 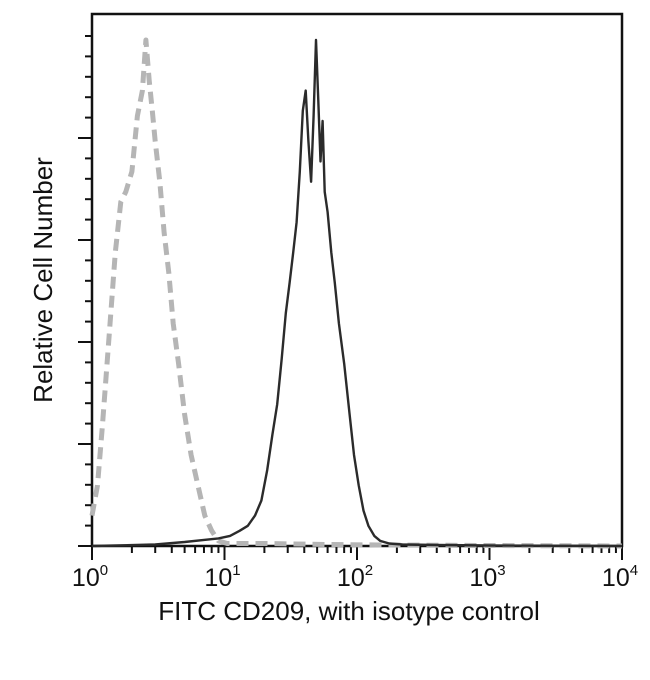 I want to click on x-tick-label: 10⁴, so click(x=620, y=577).